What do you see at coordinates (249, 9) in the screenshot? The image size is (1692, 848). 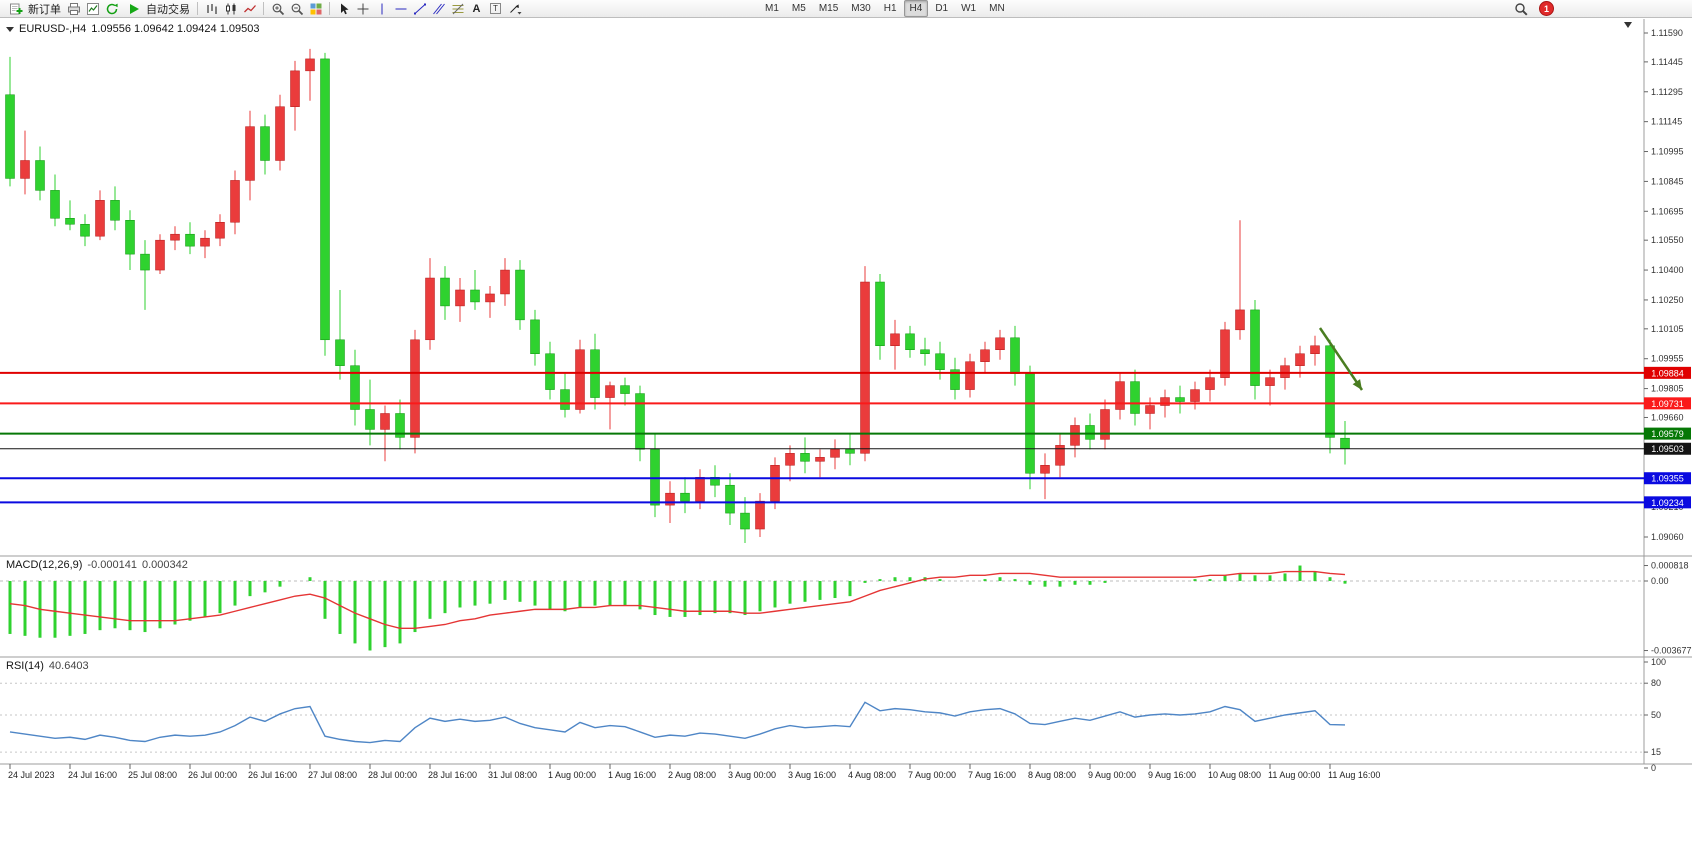 I see `line-chart-icon` at bounding box center [249, 9].